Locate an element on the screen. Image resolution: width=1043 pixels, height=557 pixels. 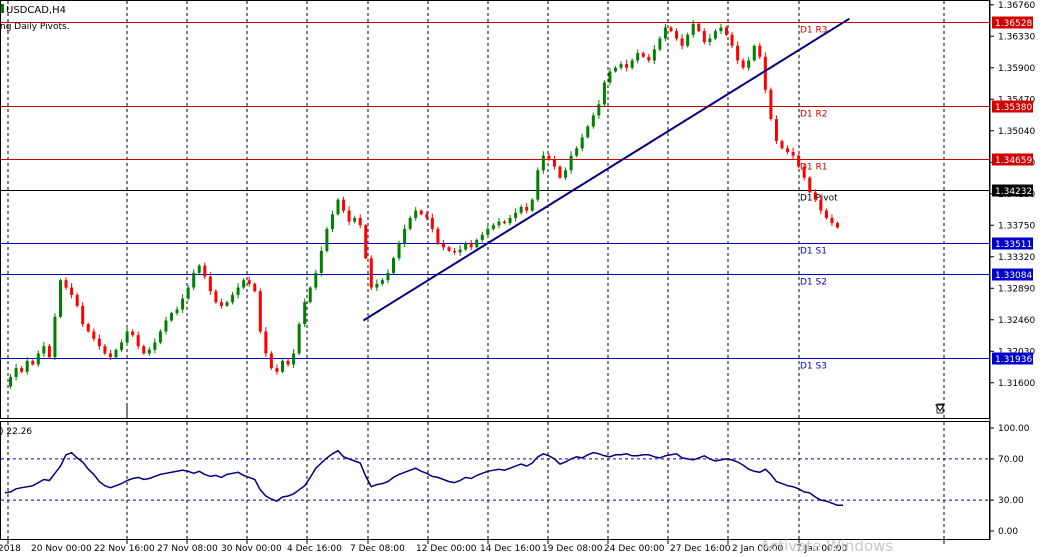
price-tick-label: 1.32030 is located at coordinates (1016, 352).